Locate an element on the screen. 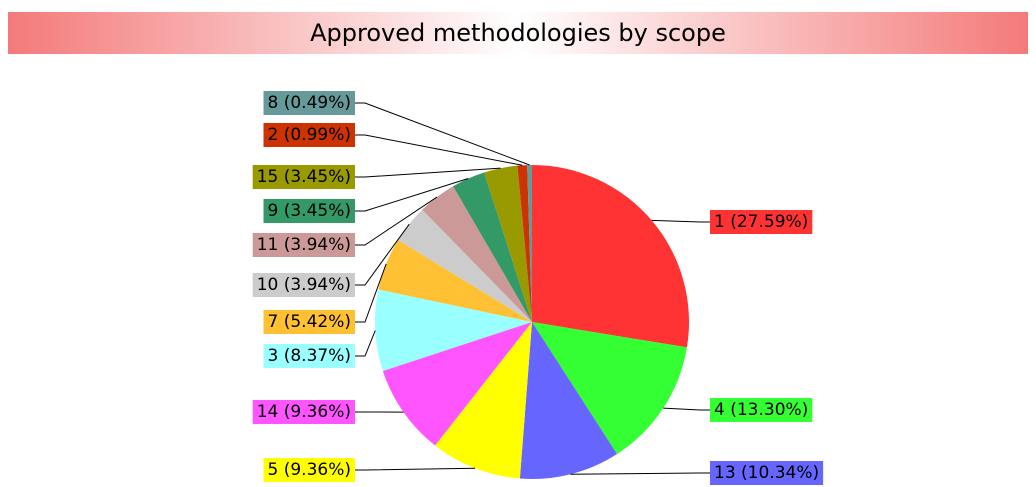  slice-label: 14 (9.36%) is located at coordinates (303, 412).